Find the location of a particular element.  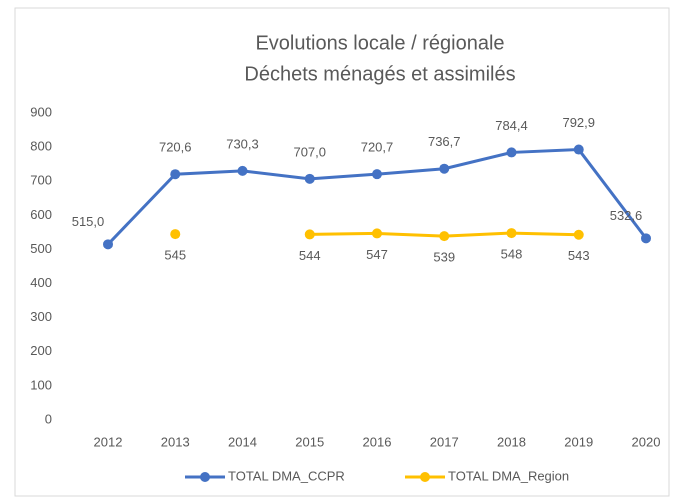

chart-subtitle: Déchets ménagés et assimilés is located at coordinates (379, 74).